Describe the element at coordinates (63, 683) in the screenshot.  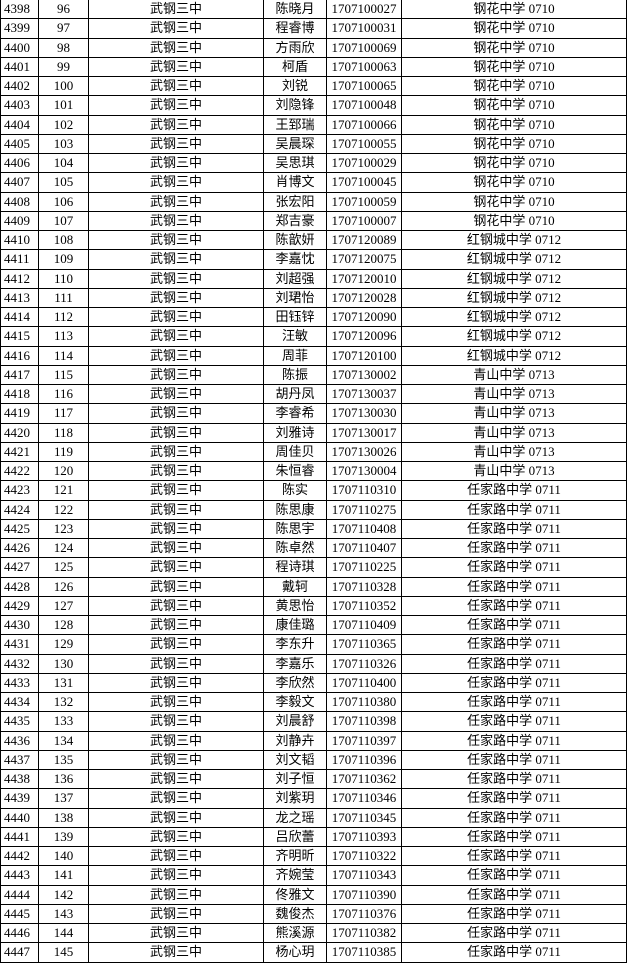
I see `index-cell: 131` at that location.